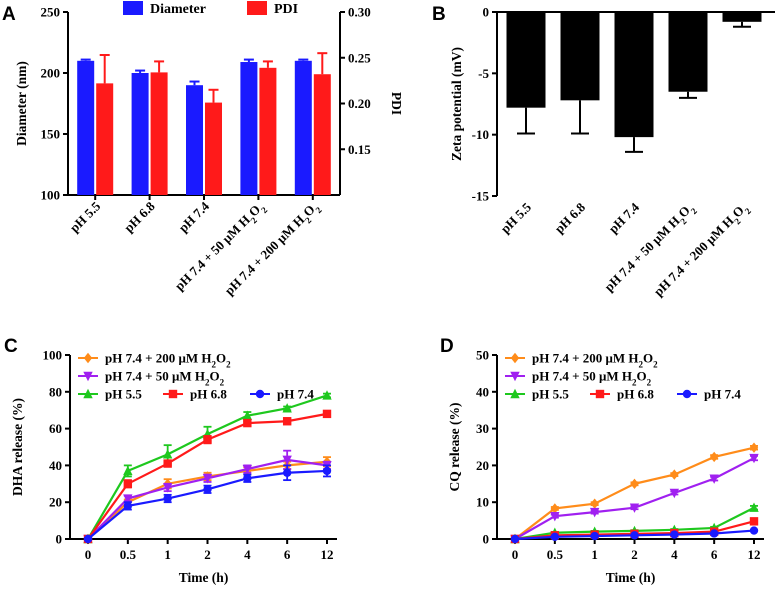 This screenshot has width=775, height=589. Describe the element at coordinates (158, 358) in the screenshot. I see `label-fragment: pH 7.4 + 200 μM H` at that location.